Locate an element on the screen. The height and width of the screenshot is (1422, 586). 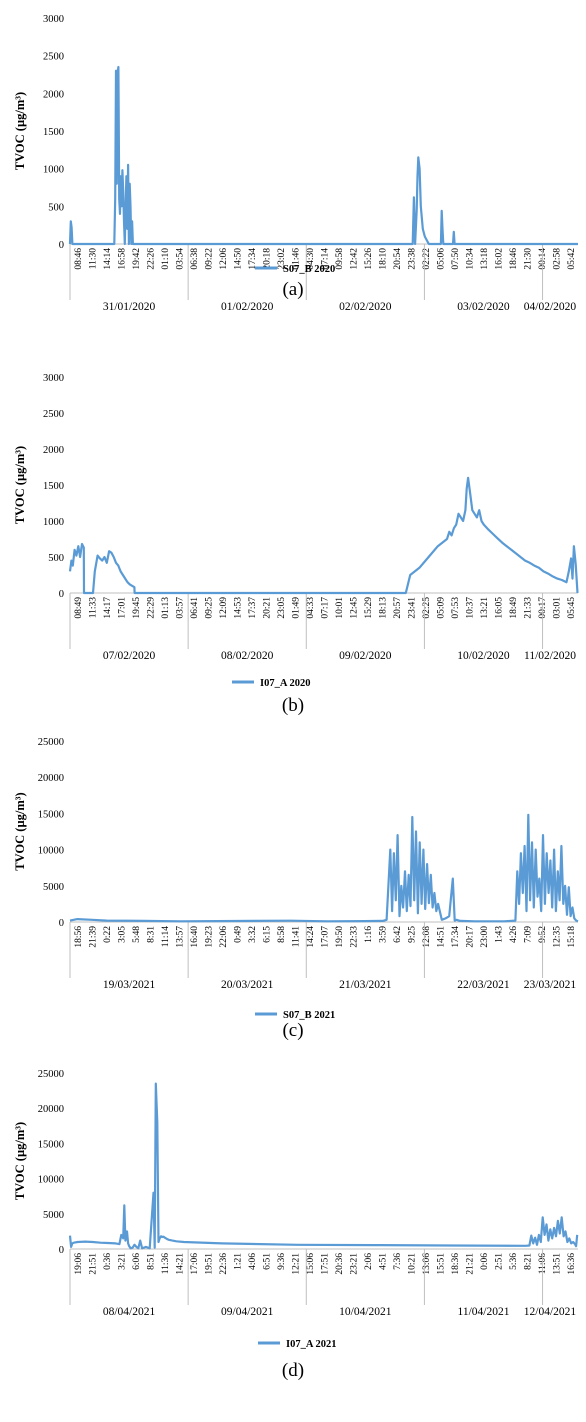
x-tick-label: 13:18 is located at coordinates (485, 259).